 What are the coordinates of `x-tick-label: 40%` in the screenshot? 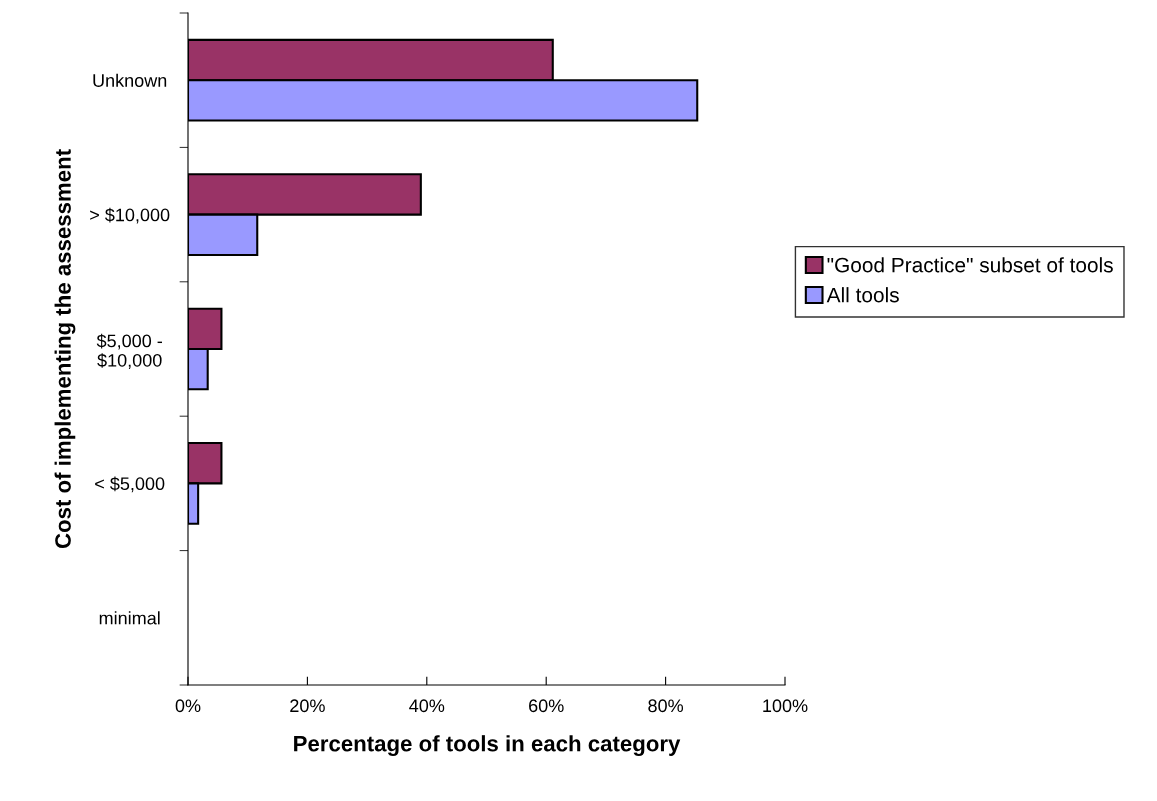 It's located at (427, 706).